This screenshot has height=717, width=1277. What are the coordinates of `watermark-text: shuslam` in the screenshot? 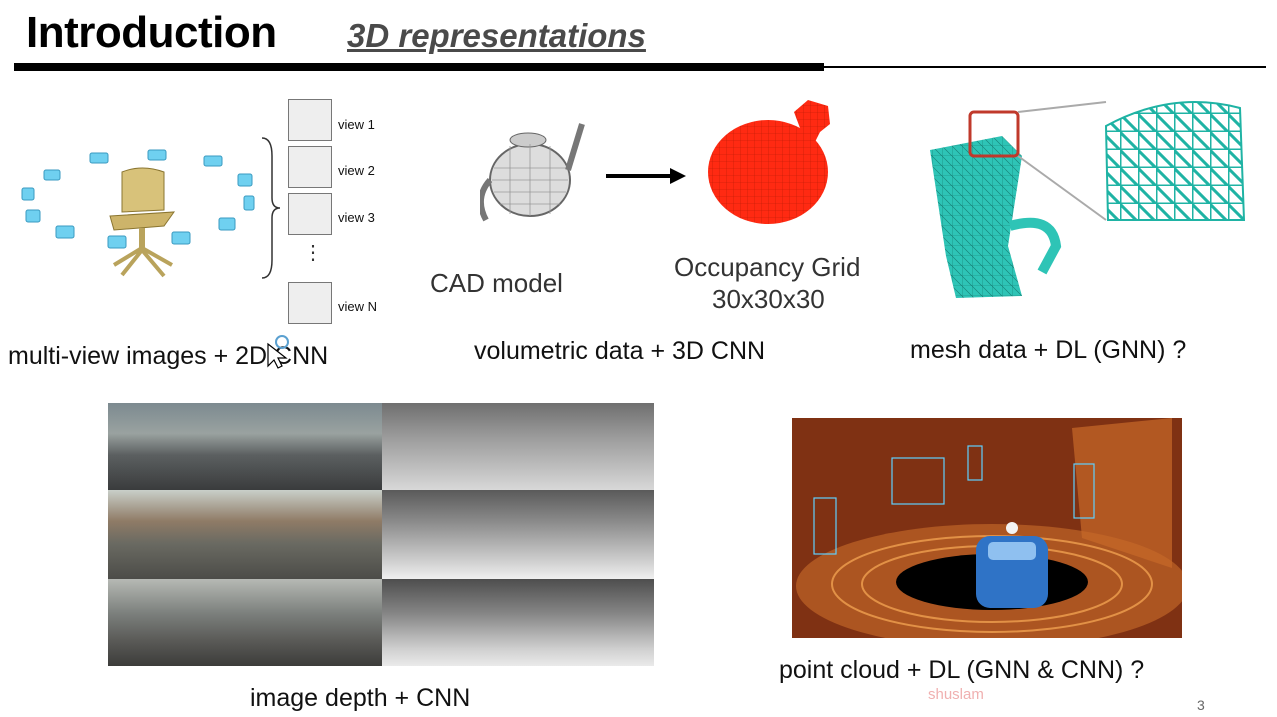 It's located at (956, 694).